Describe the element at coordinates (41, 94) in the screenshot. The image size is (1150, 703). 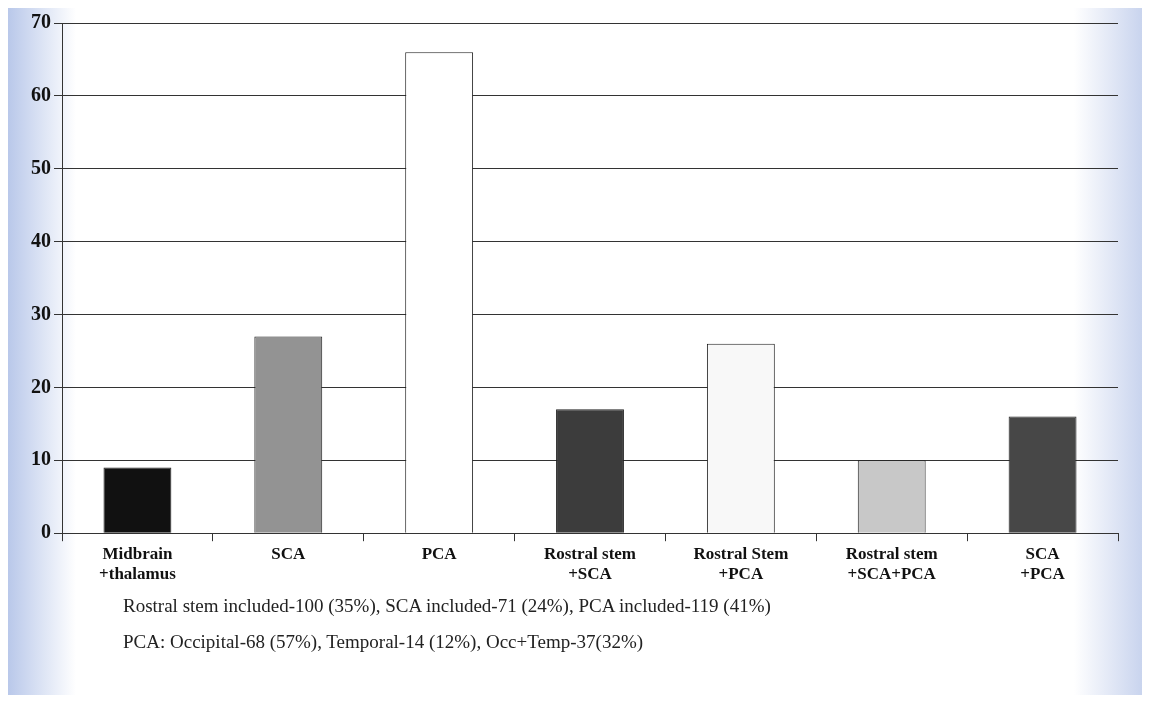
I see `y-tick-label: 60` at that location.